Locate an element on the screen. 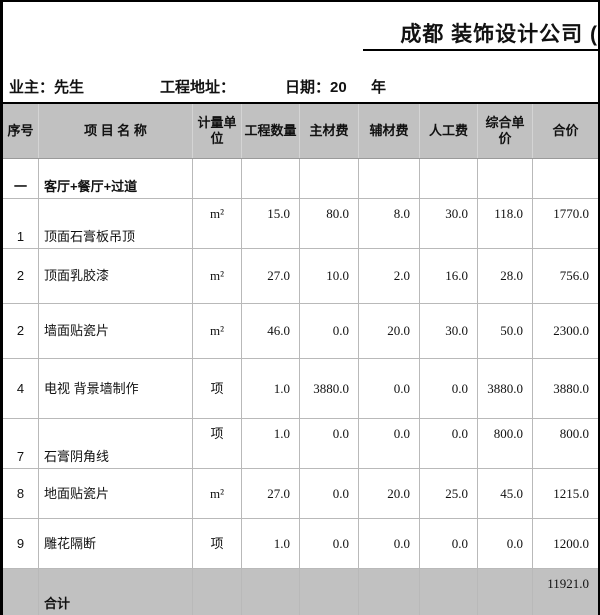 The width and height of the screenshot is (600, 615). table-row: 2 顶面乳胶漆 m² 27.0 10.0 2.0 16.0 28.0 756.0 is located at coordinates (300, 276).